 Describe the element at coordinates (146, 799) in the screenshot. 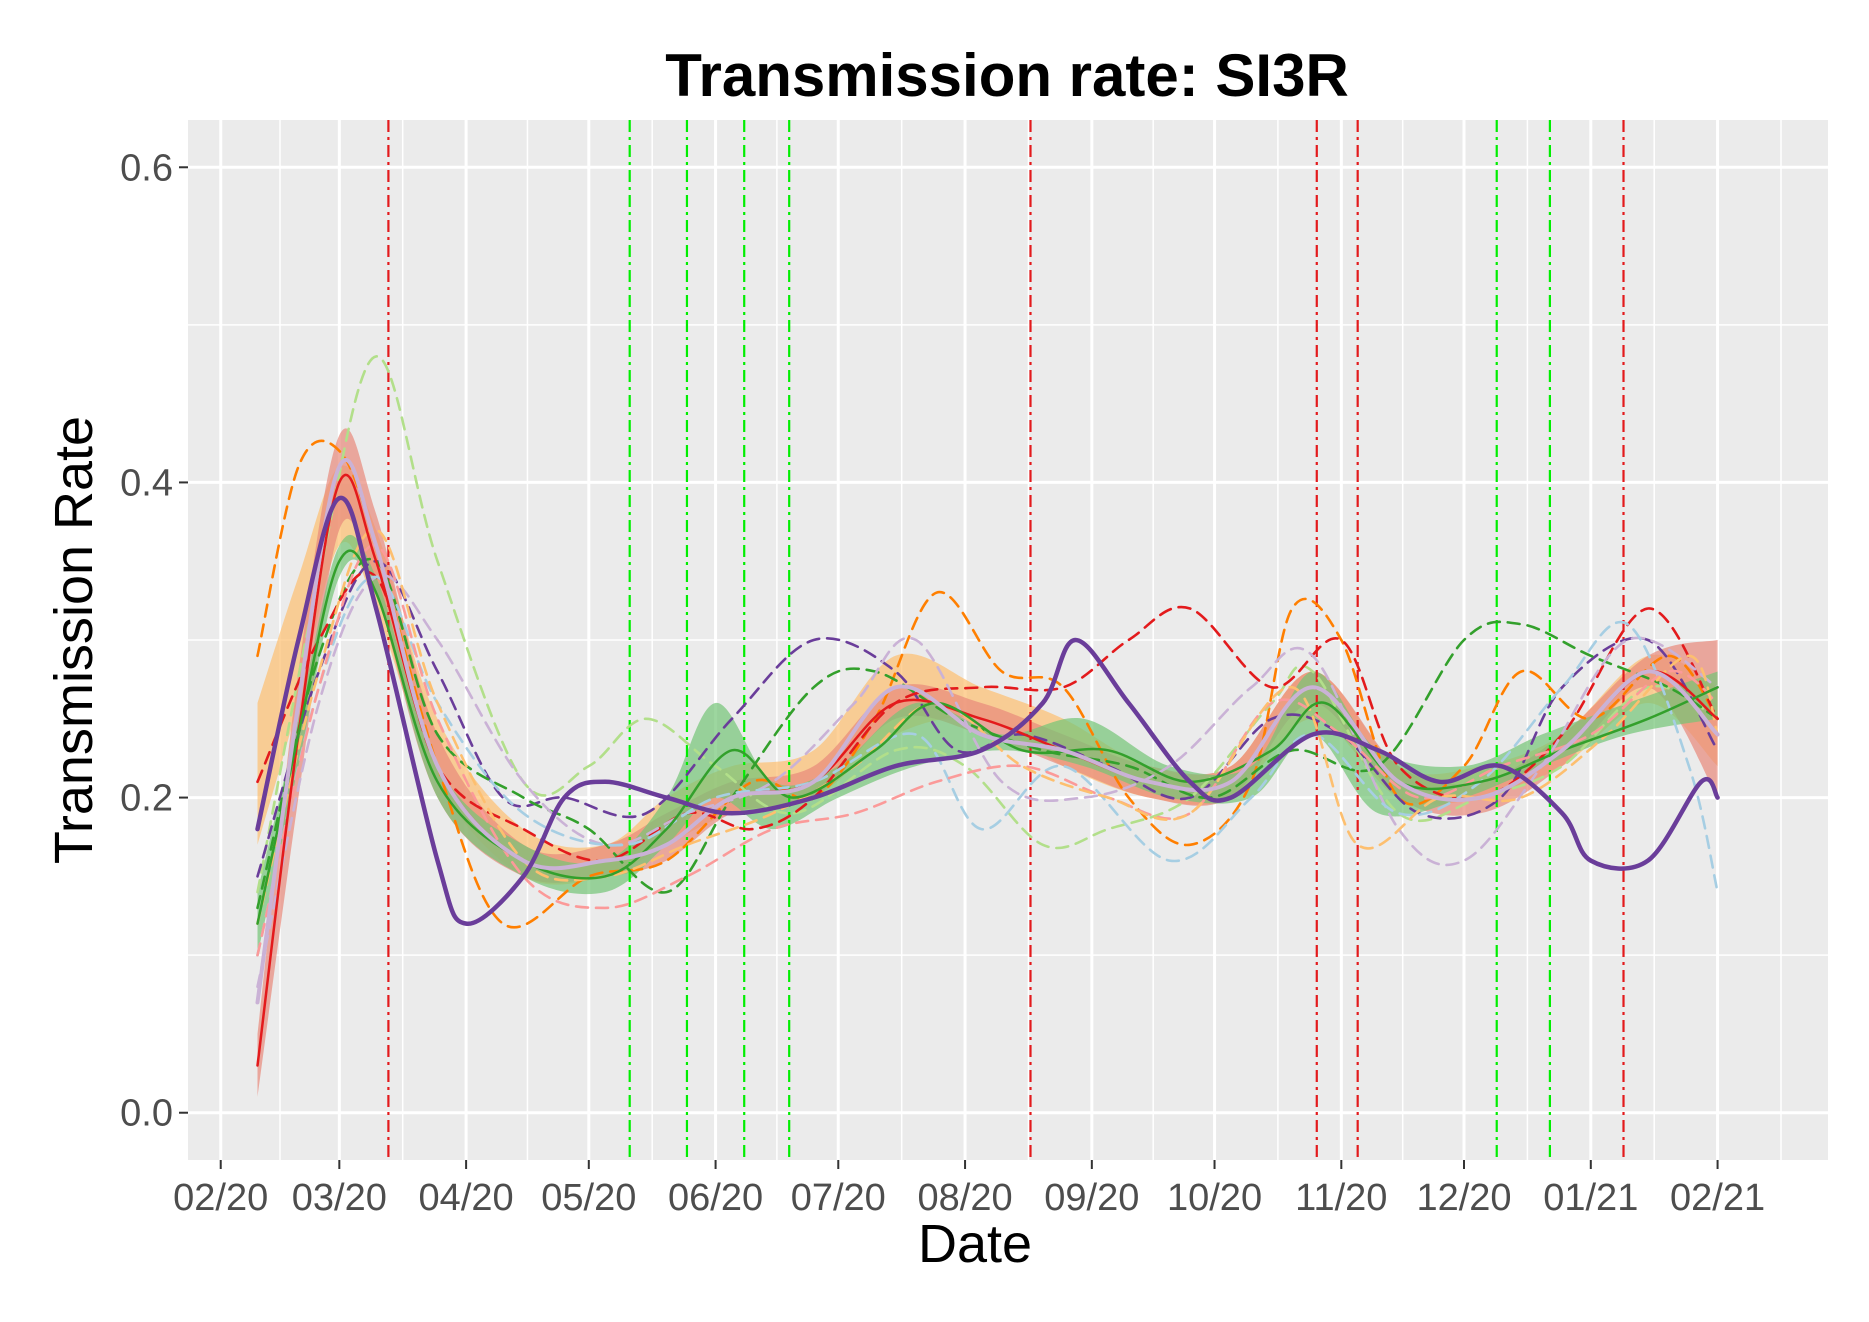

I see `y-tick-label: 0.2` at that location.